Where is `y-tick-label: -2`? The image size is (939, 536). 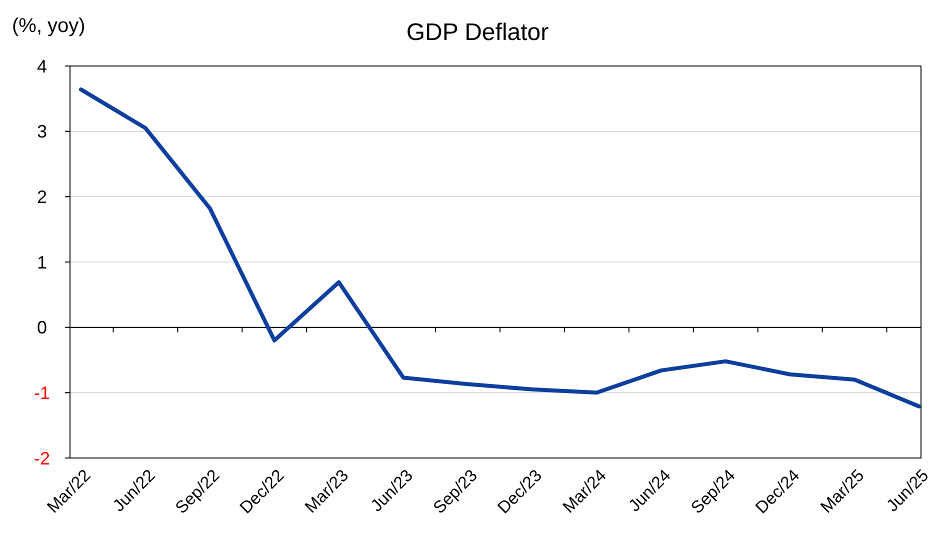
y-tick-label: -2 is located at coordinates (42, 458).